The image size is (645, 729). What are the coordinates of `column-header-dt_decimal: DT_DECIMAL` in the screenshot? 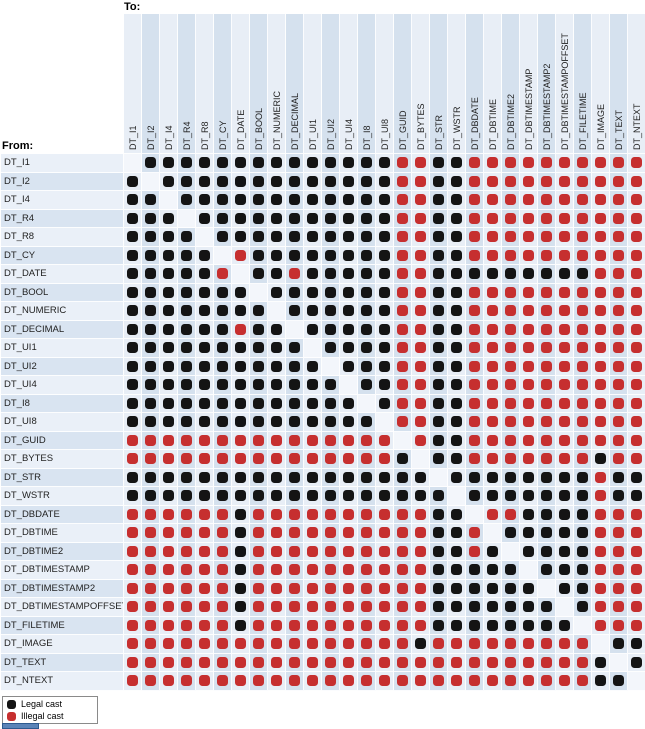 It's located at (295, 84).